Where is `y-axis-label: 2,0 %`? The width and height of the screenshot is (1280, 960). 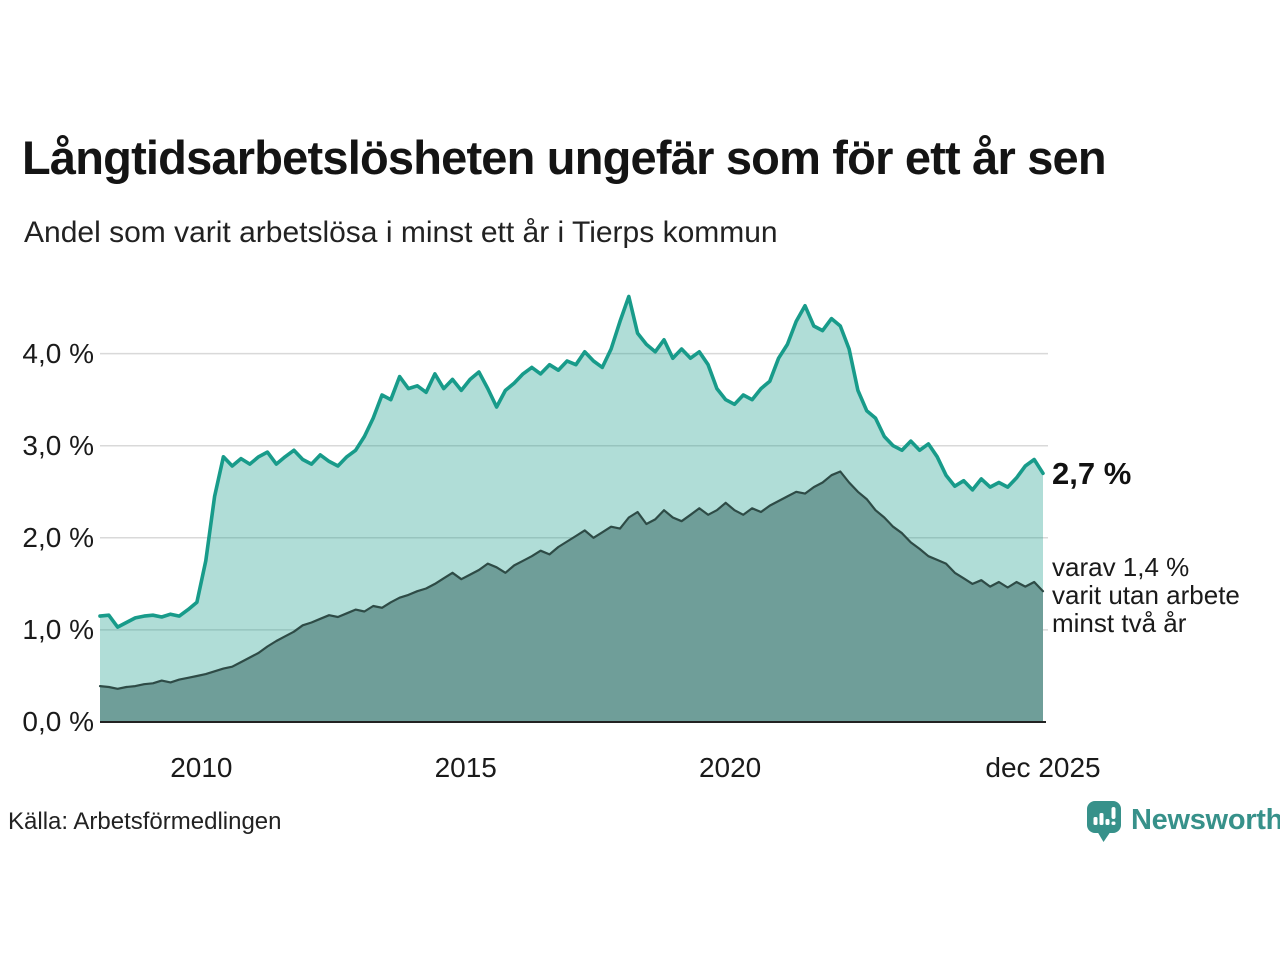 y-axis-label: 2,0 % is located at coordinates (58, 537).